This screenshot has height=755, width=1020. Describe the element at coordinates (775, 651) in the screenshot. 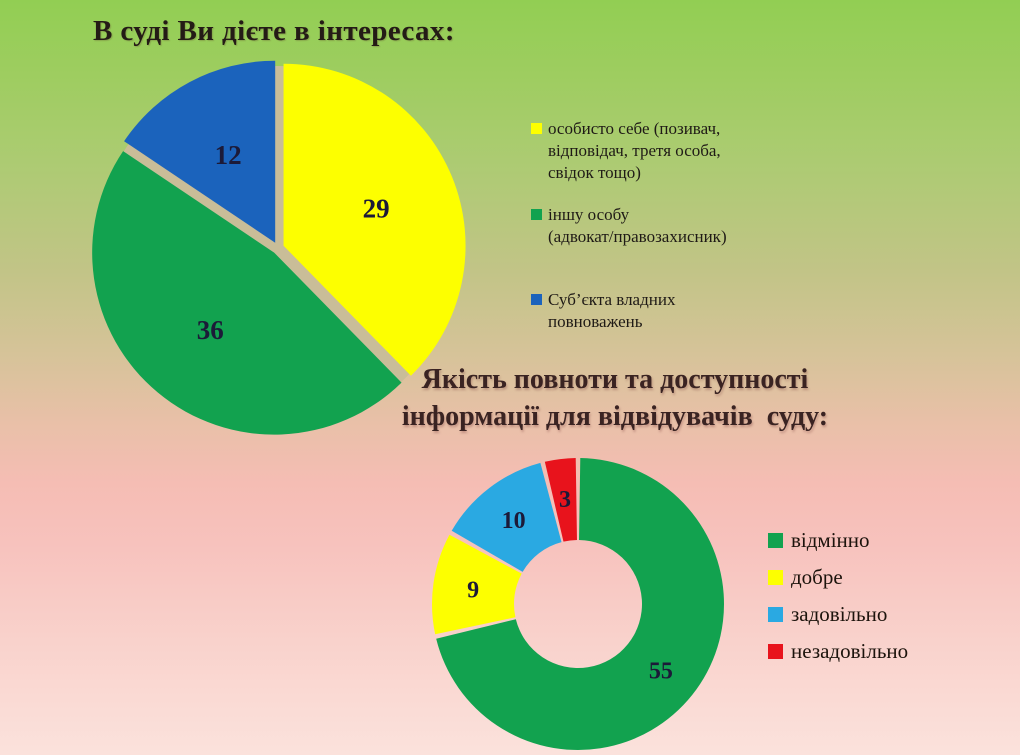

I see `legend-swatch-red` at that location.